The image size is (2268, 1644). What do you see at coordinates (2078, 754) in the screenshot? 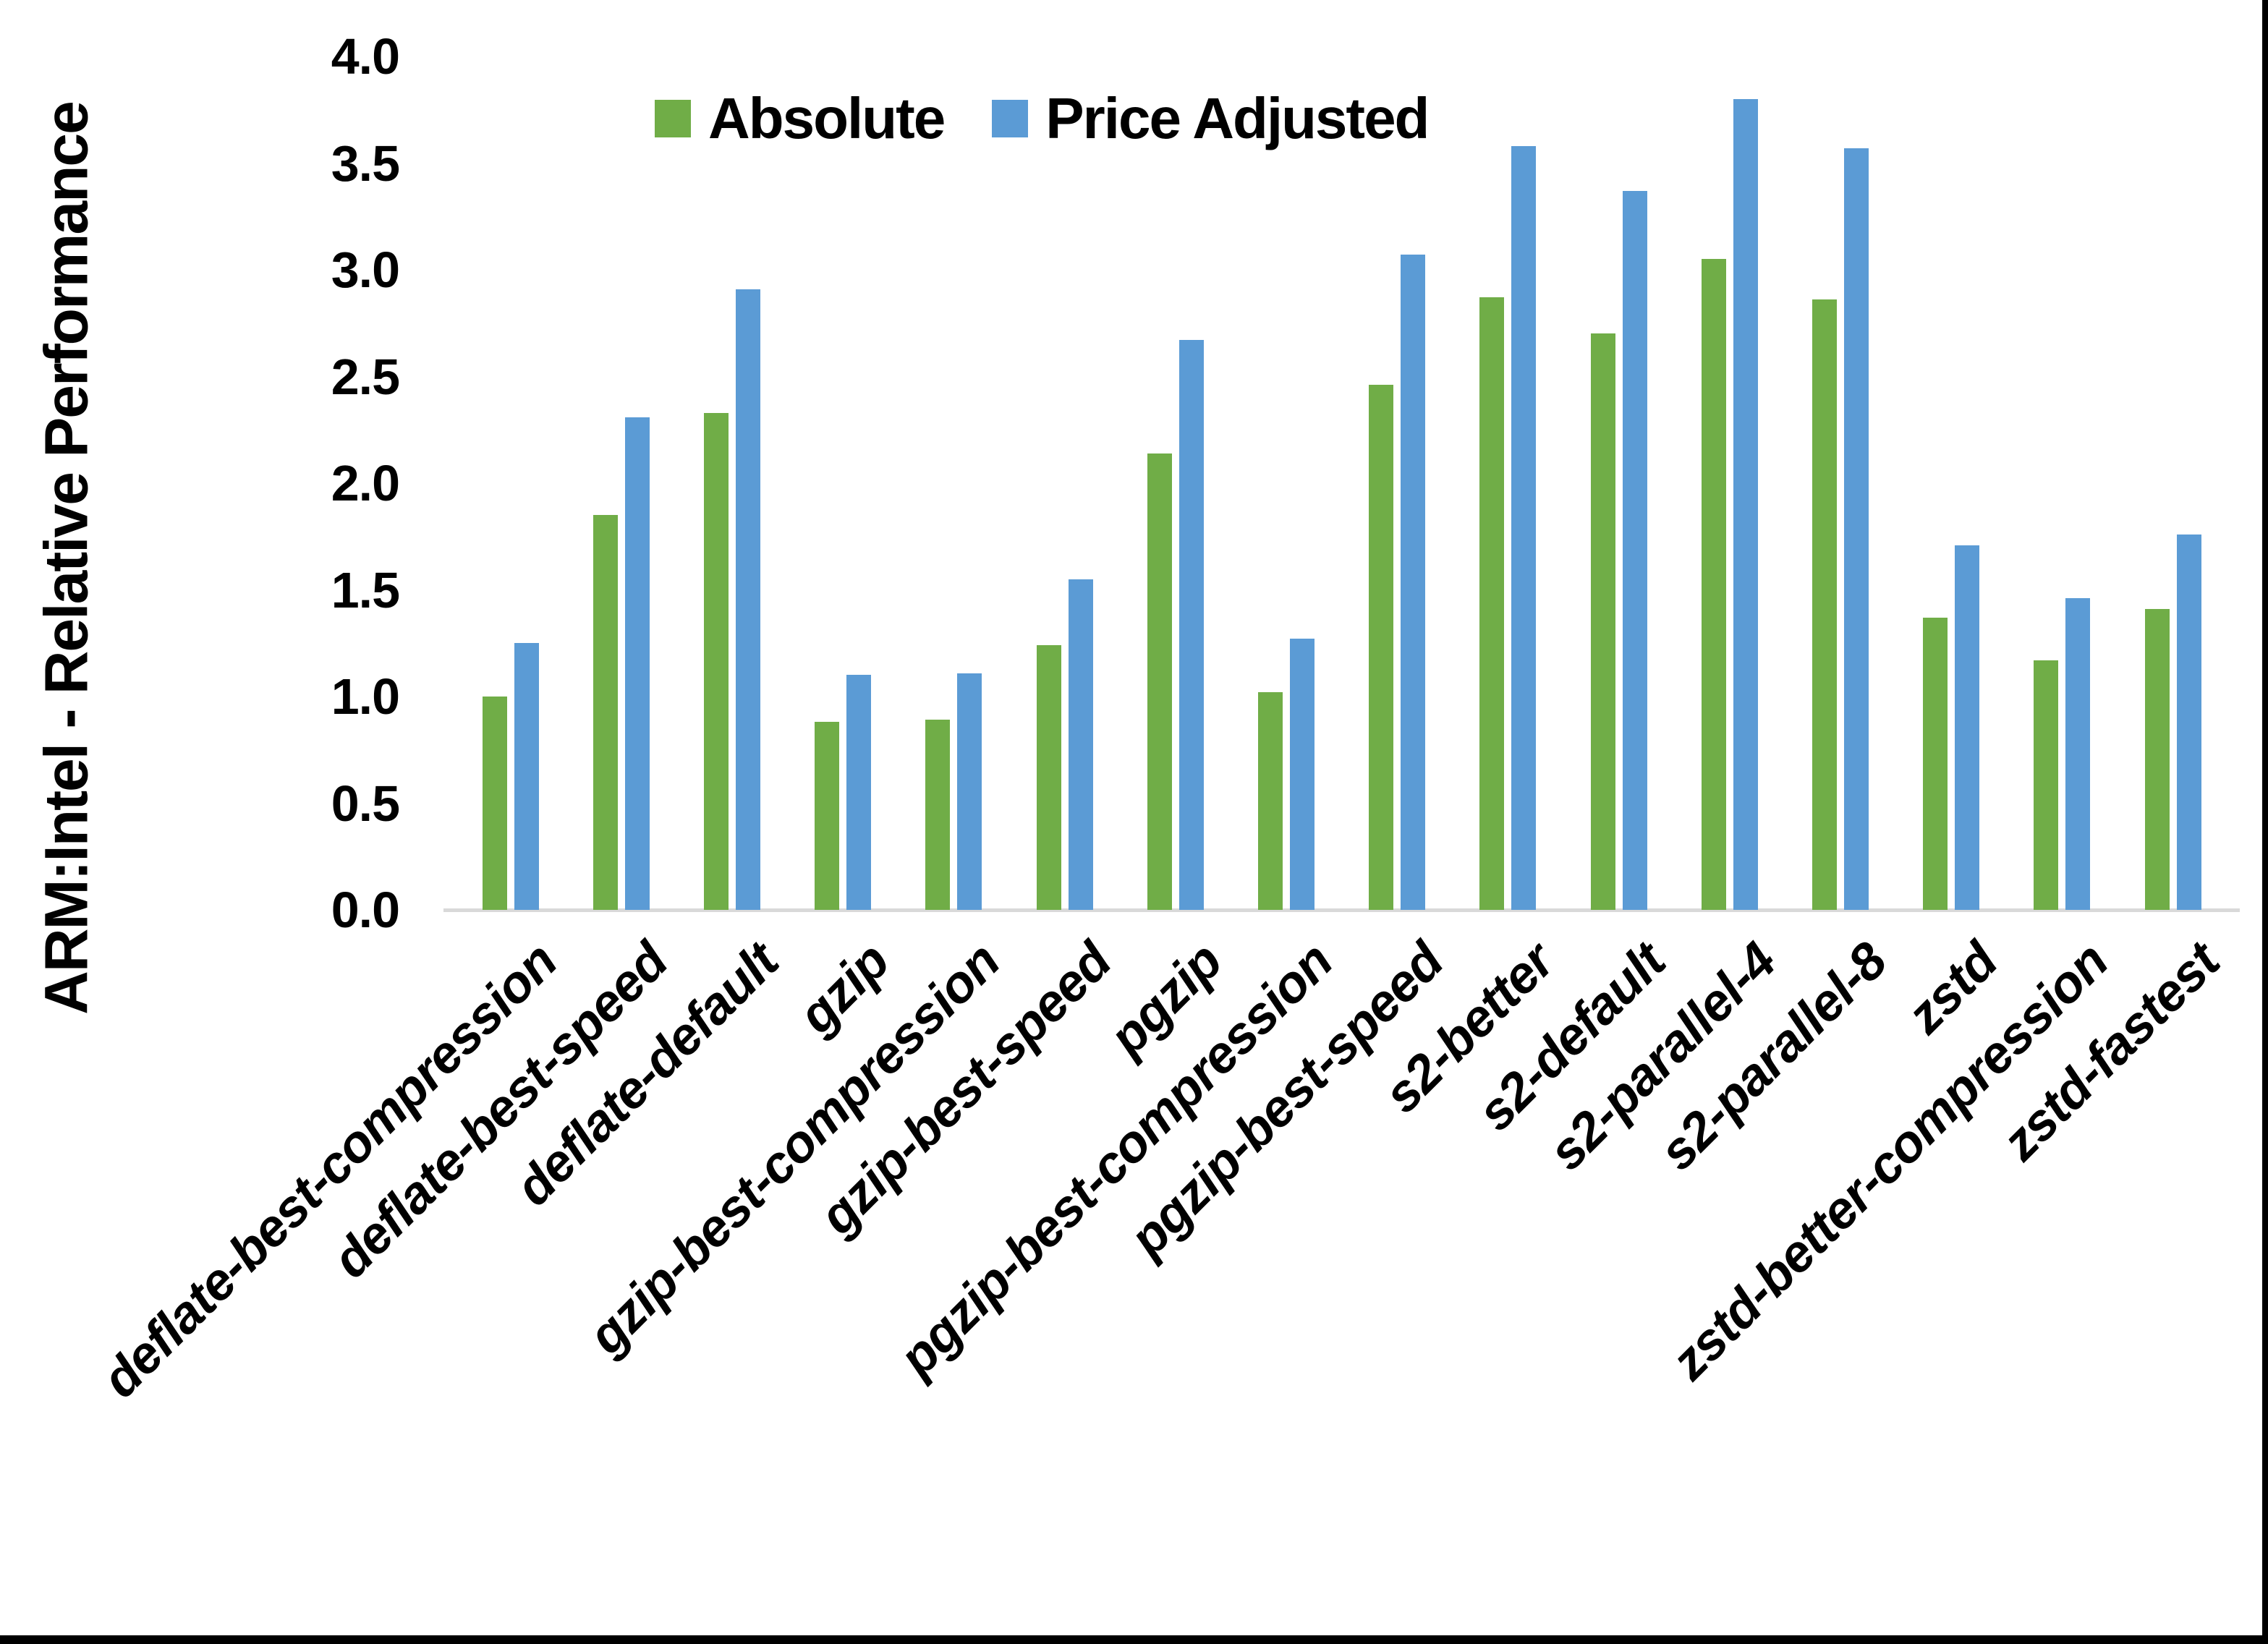
I see `bar-price-adjusted-zstd-better-compression` at bounding box center [2078, 754].